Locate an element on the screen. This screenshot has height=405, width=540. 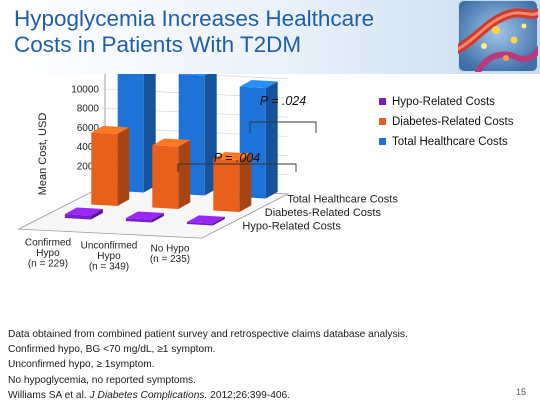
vascular-illustration-icon is located at coordinates (498, 36).